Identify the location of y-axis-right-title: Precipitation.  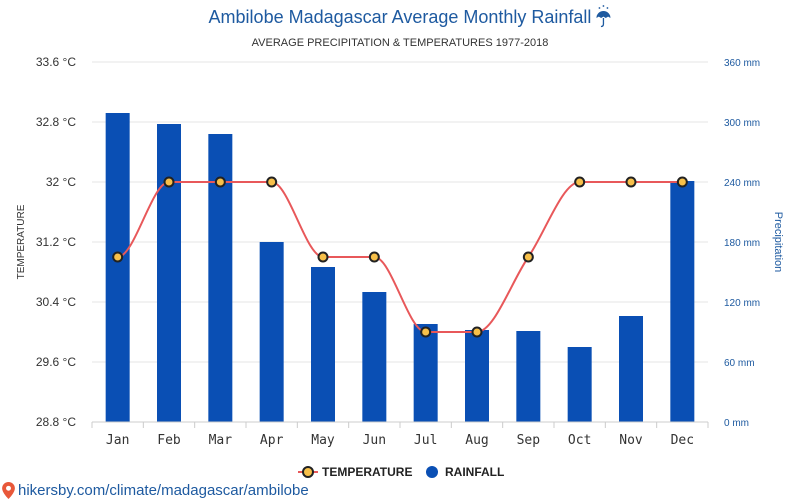
(778, 242).